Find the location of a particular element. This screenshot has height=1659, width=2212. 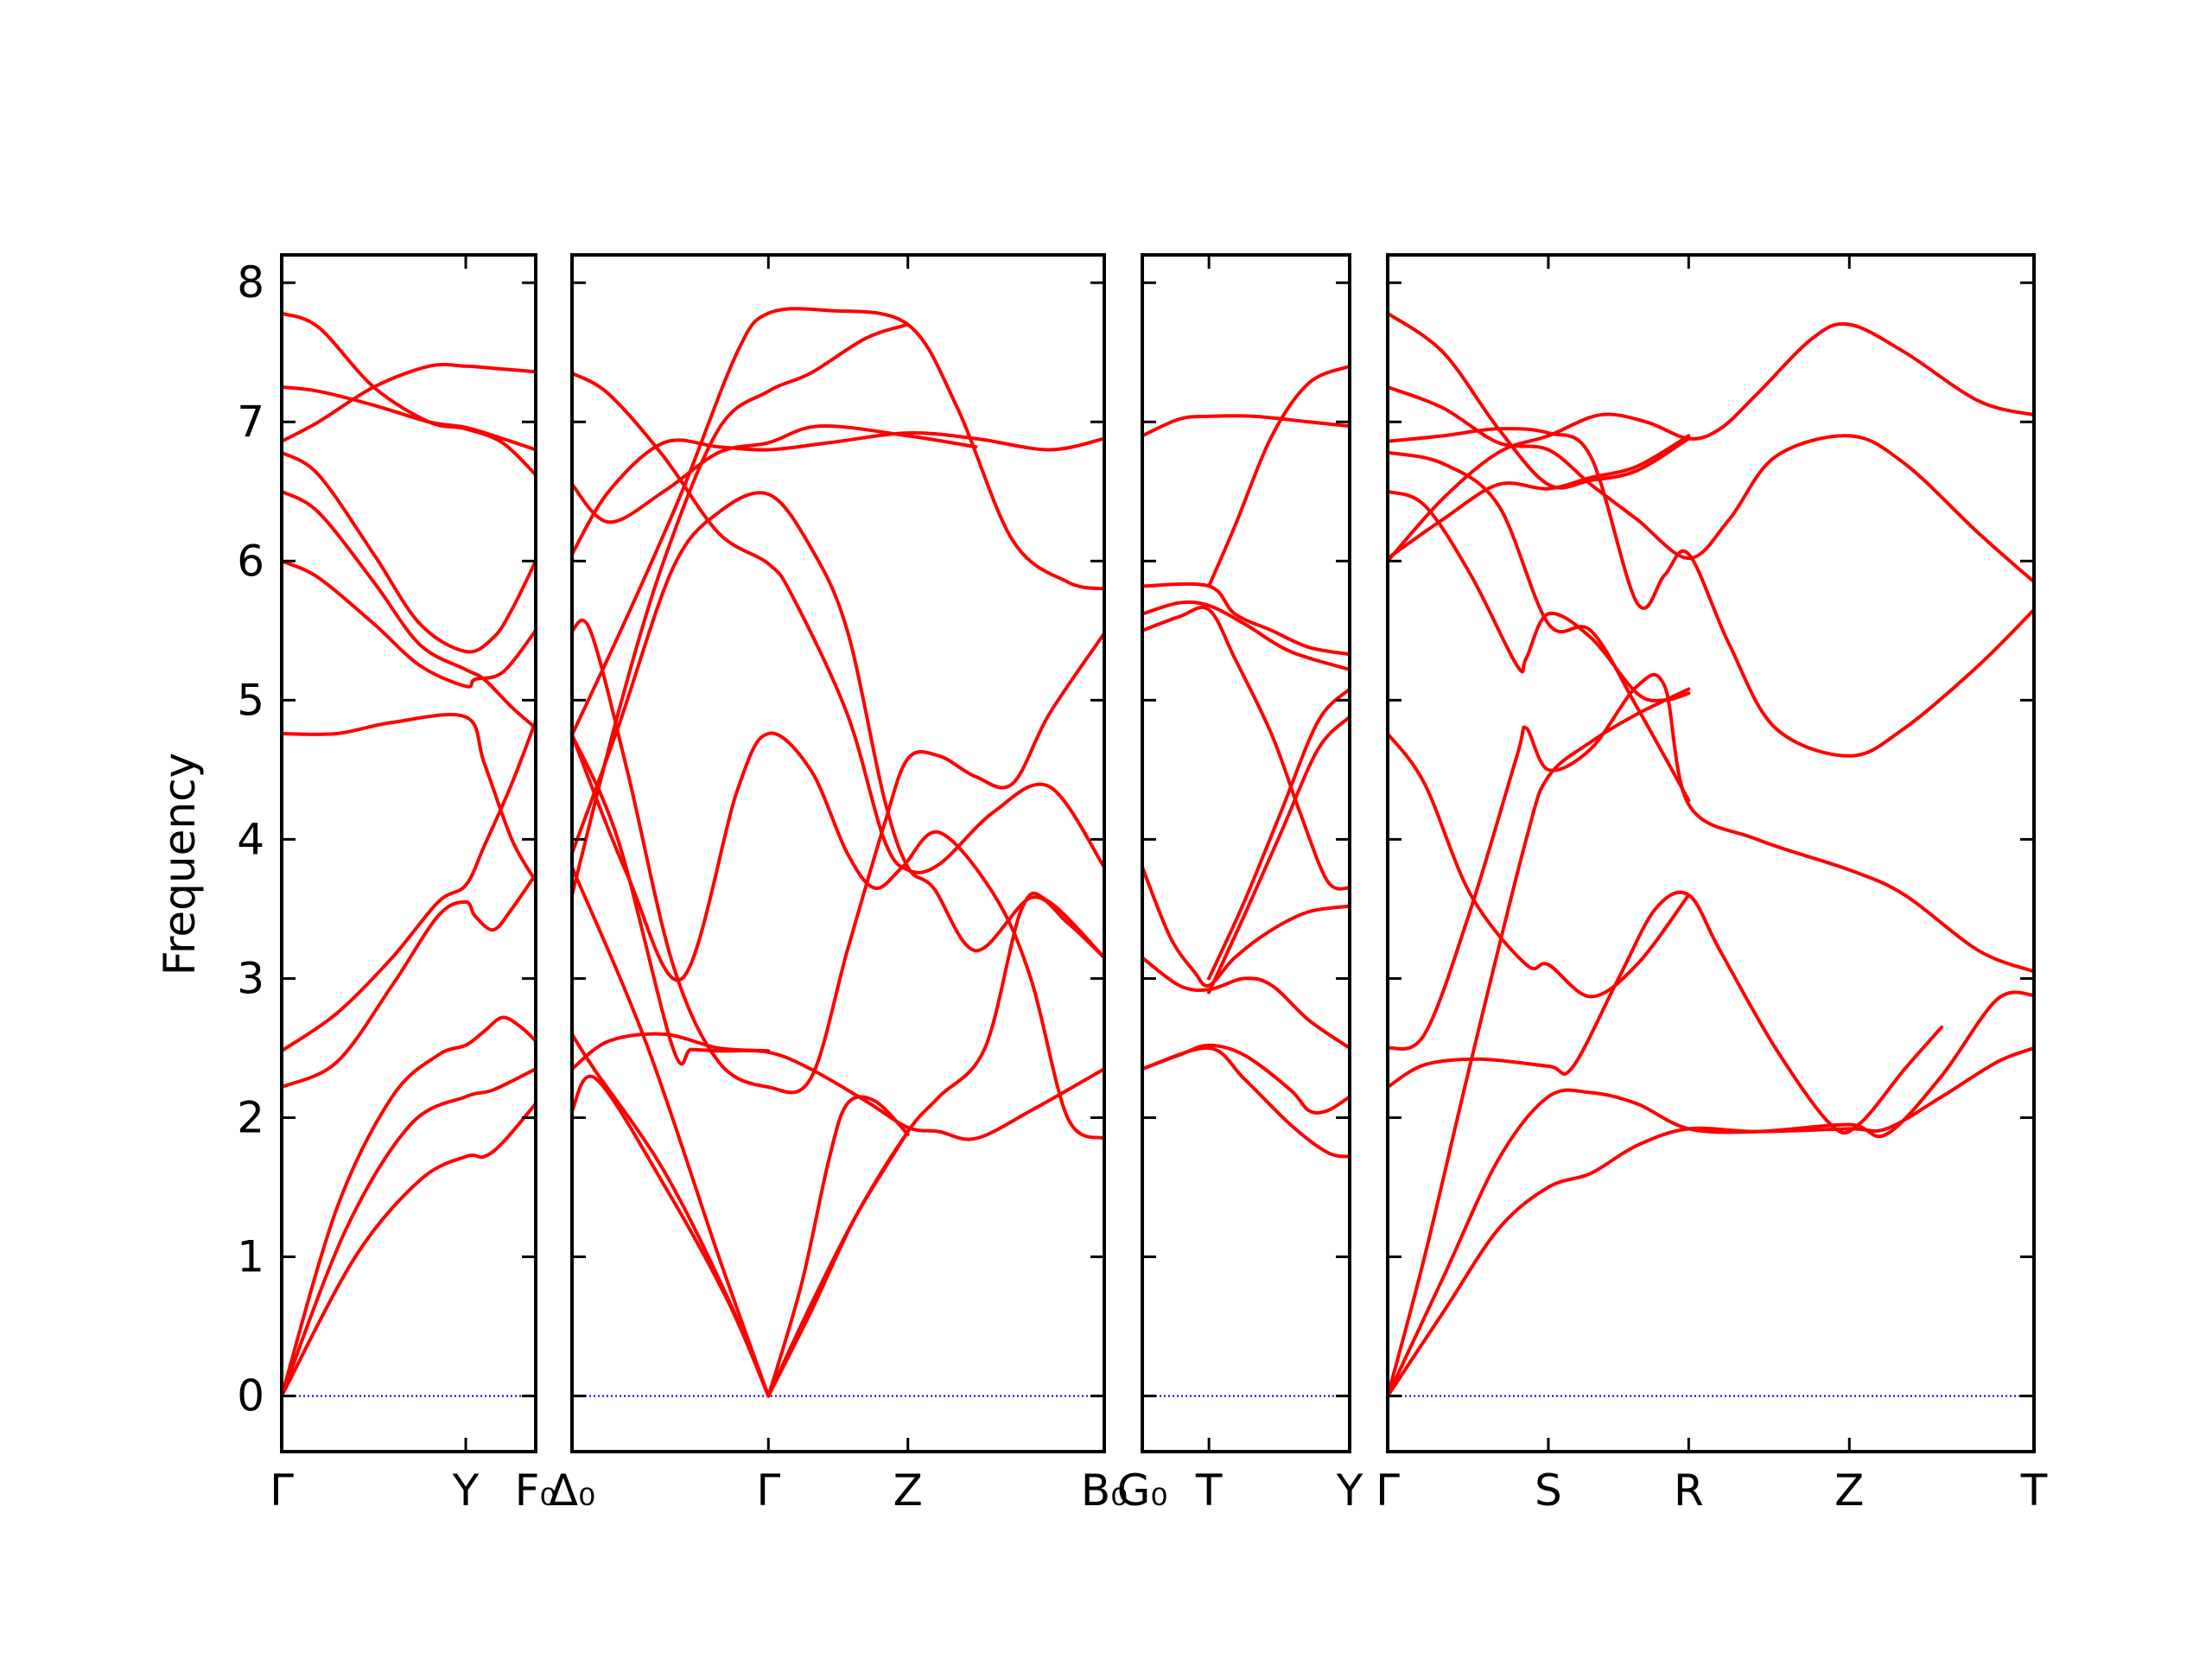

x-tick-label: F₀ is located at coordinates (536, 1490).